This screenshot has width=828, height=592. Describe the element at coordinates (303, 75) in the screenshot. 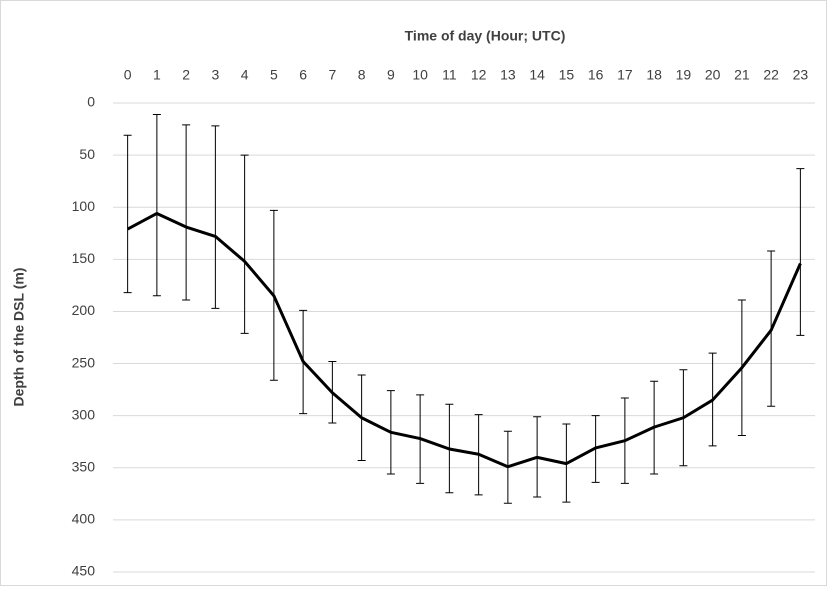

I see `x-tick-label: 6` at that location.